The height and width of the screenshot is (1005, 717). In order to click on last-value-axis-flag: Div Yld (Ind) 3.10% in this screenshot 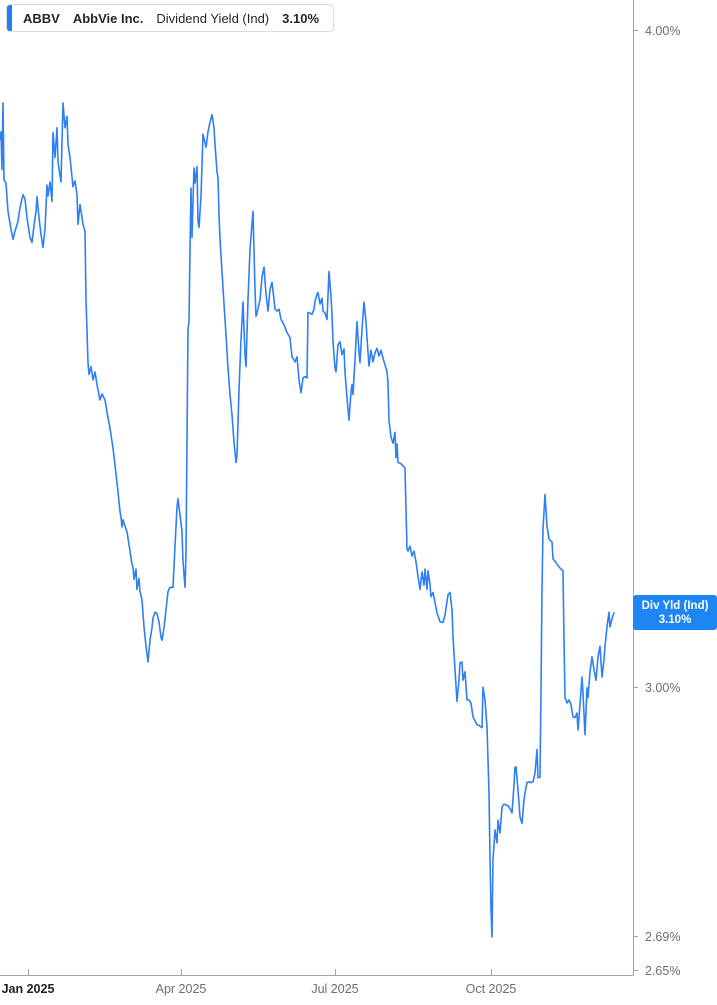, I will do `click(675, 612)`.